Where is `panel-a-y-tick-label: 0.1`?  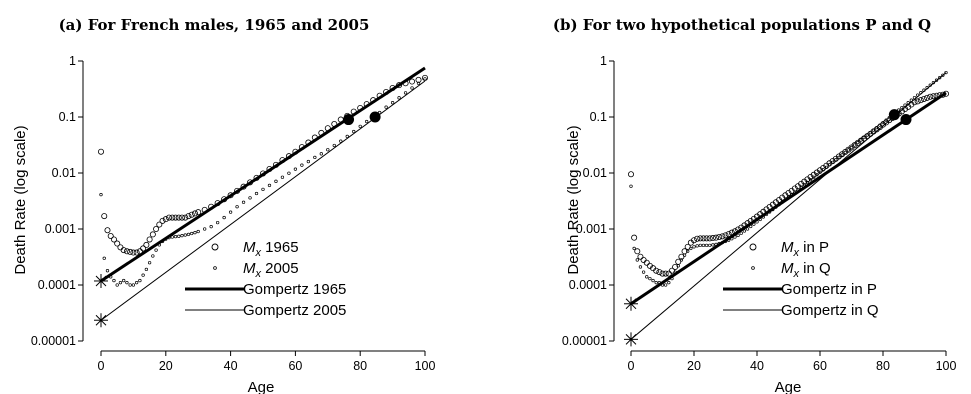
panel-a-y-tick-label: 0.1 is located at coordinates (67, 117).